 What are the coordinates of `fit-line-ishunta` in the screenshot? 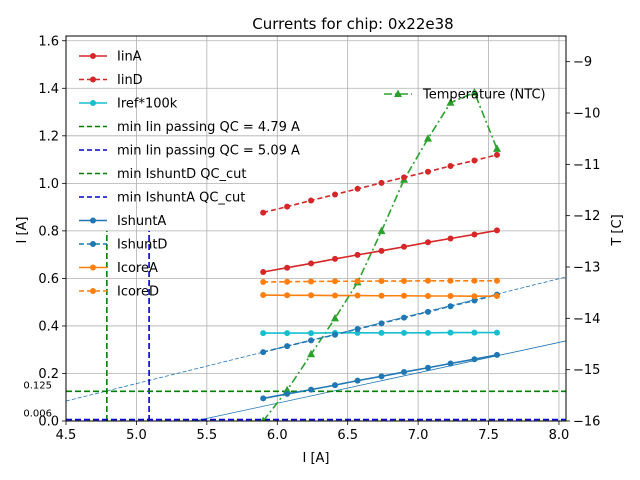 It's located at (379, 380).